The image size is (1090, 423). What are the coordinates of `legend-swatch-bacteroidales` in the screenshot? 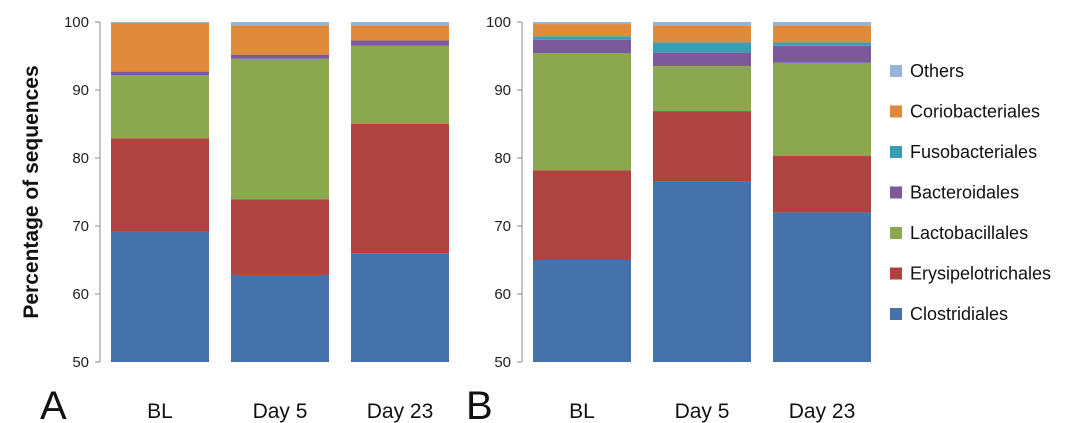 It's located at (896, 192).